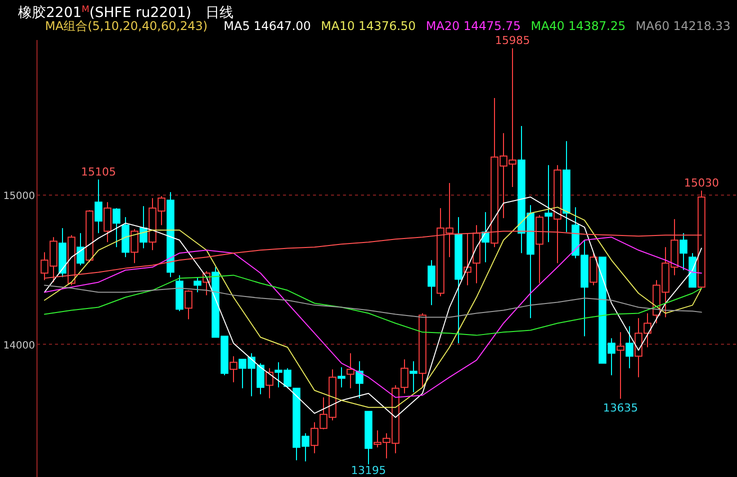 This screenshot has height=477, width=737. Describe the element at coordinates (473, 26) in the screenshot. I see `text: MA20 14475.75` at that location.